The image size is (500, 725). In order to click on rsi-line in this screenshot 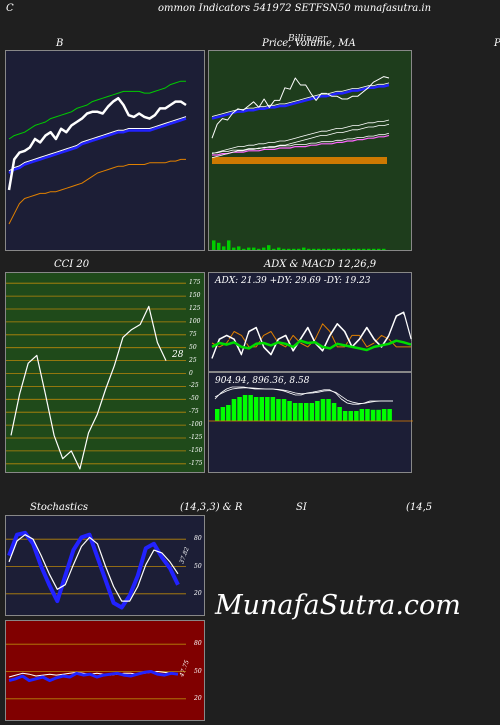, I will do `click(93, 676)`.